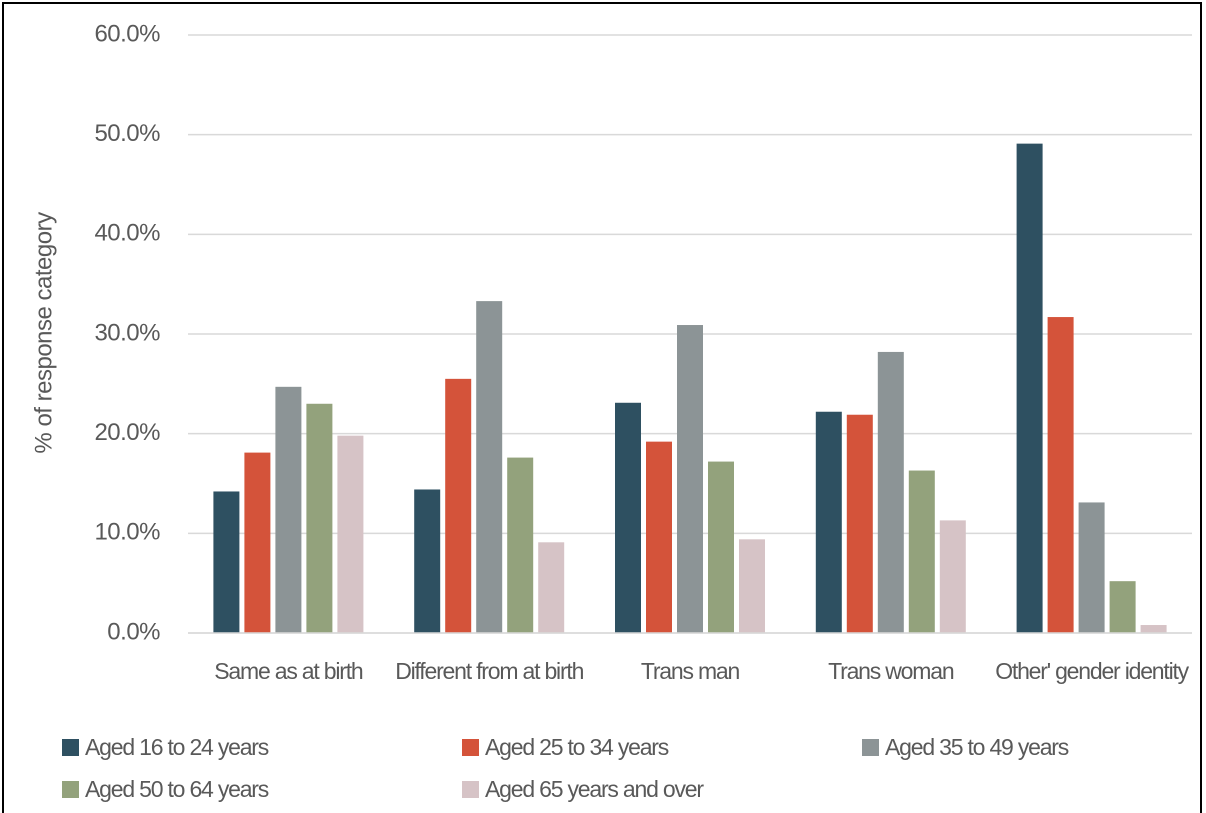  Describe the element at coordinates (127, 133) in the screenshot. I see `y-tick-label: 50.0%` at that location.